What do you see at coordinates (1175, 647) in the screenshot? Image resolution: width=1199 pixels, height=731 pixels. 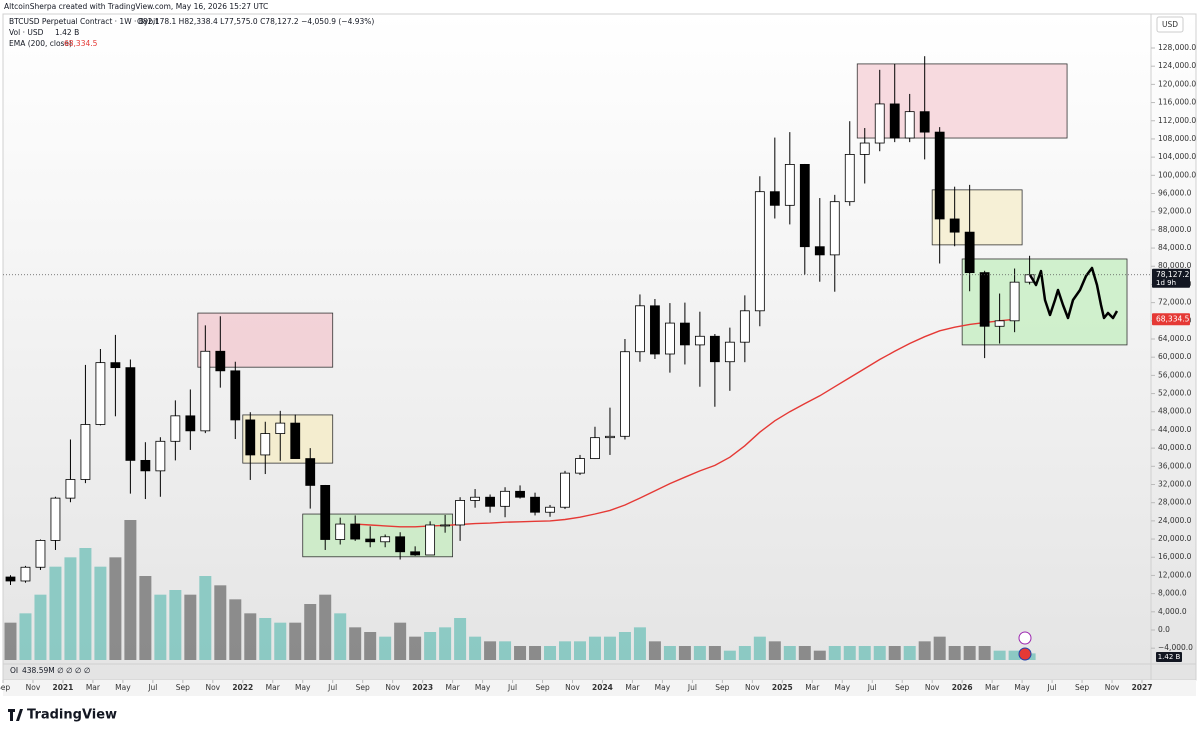 I see `y-tick-label: −4,000.0` at bounding box center [1175, 647].